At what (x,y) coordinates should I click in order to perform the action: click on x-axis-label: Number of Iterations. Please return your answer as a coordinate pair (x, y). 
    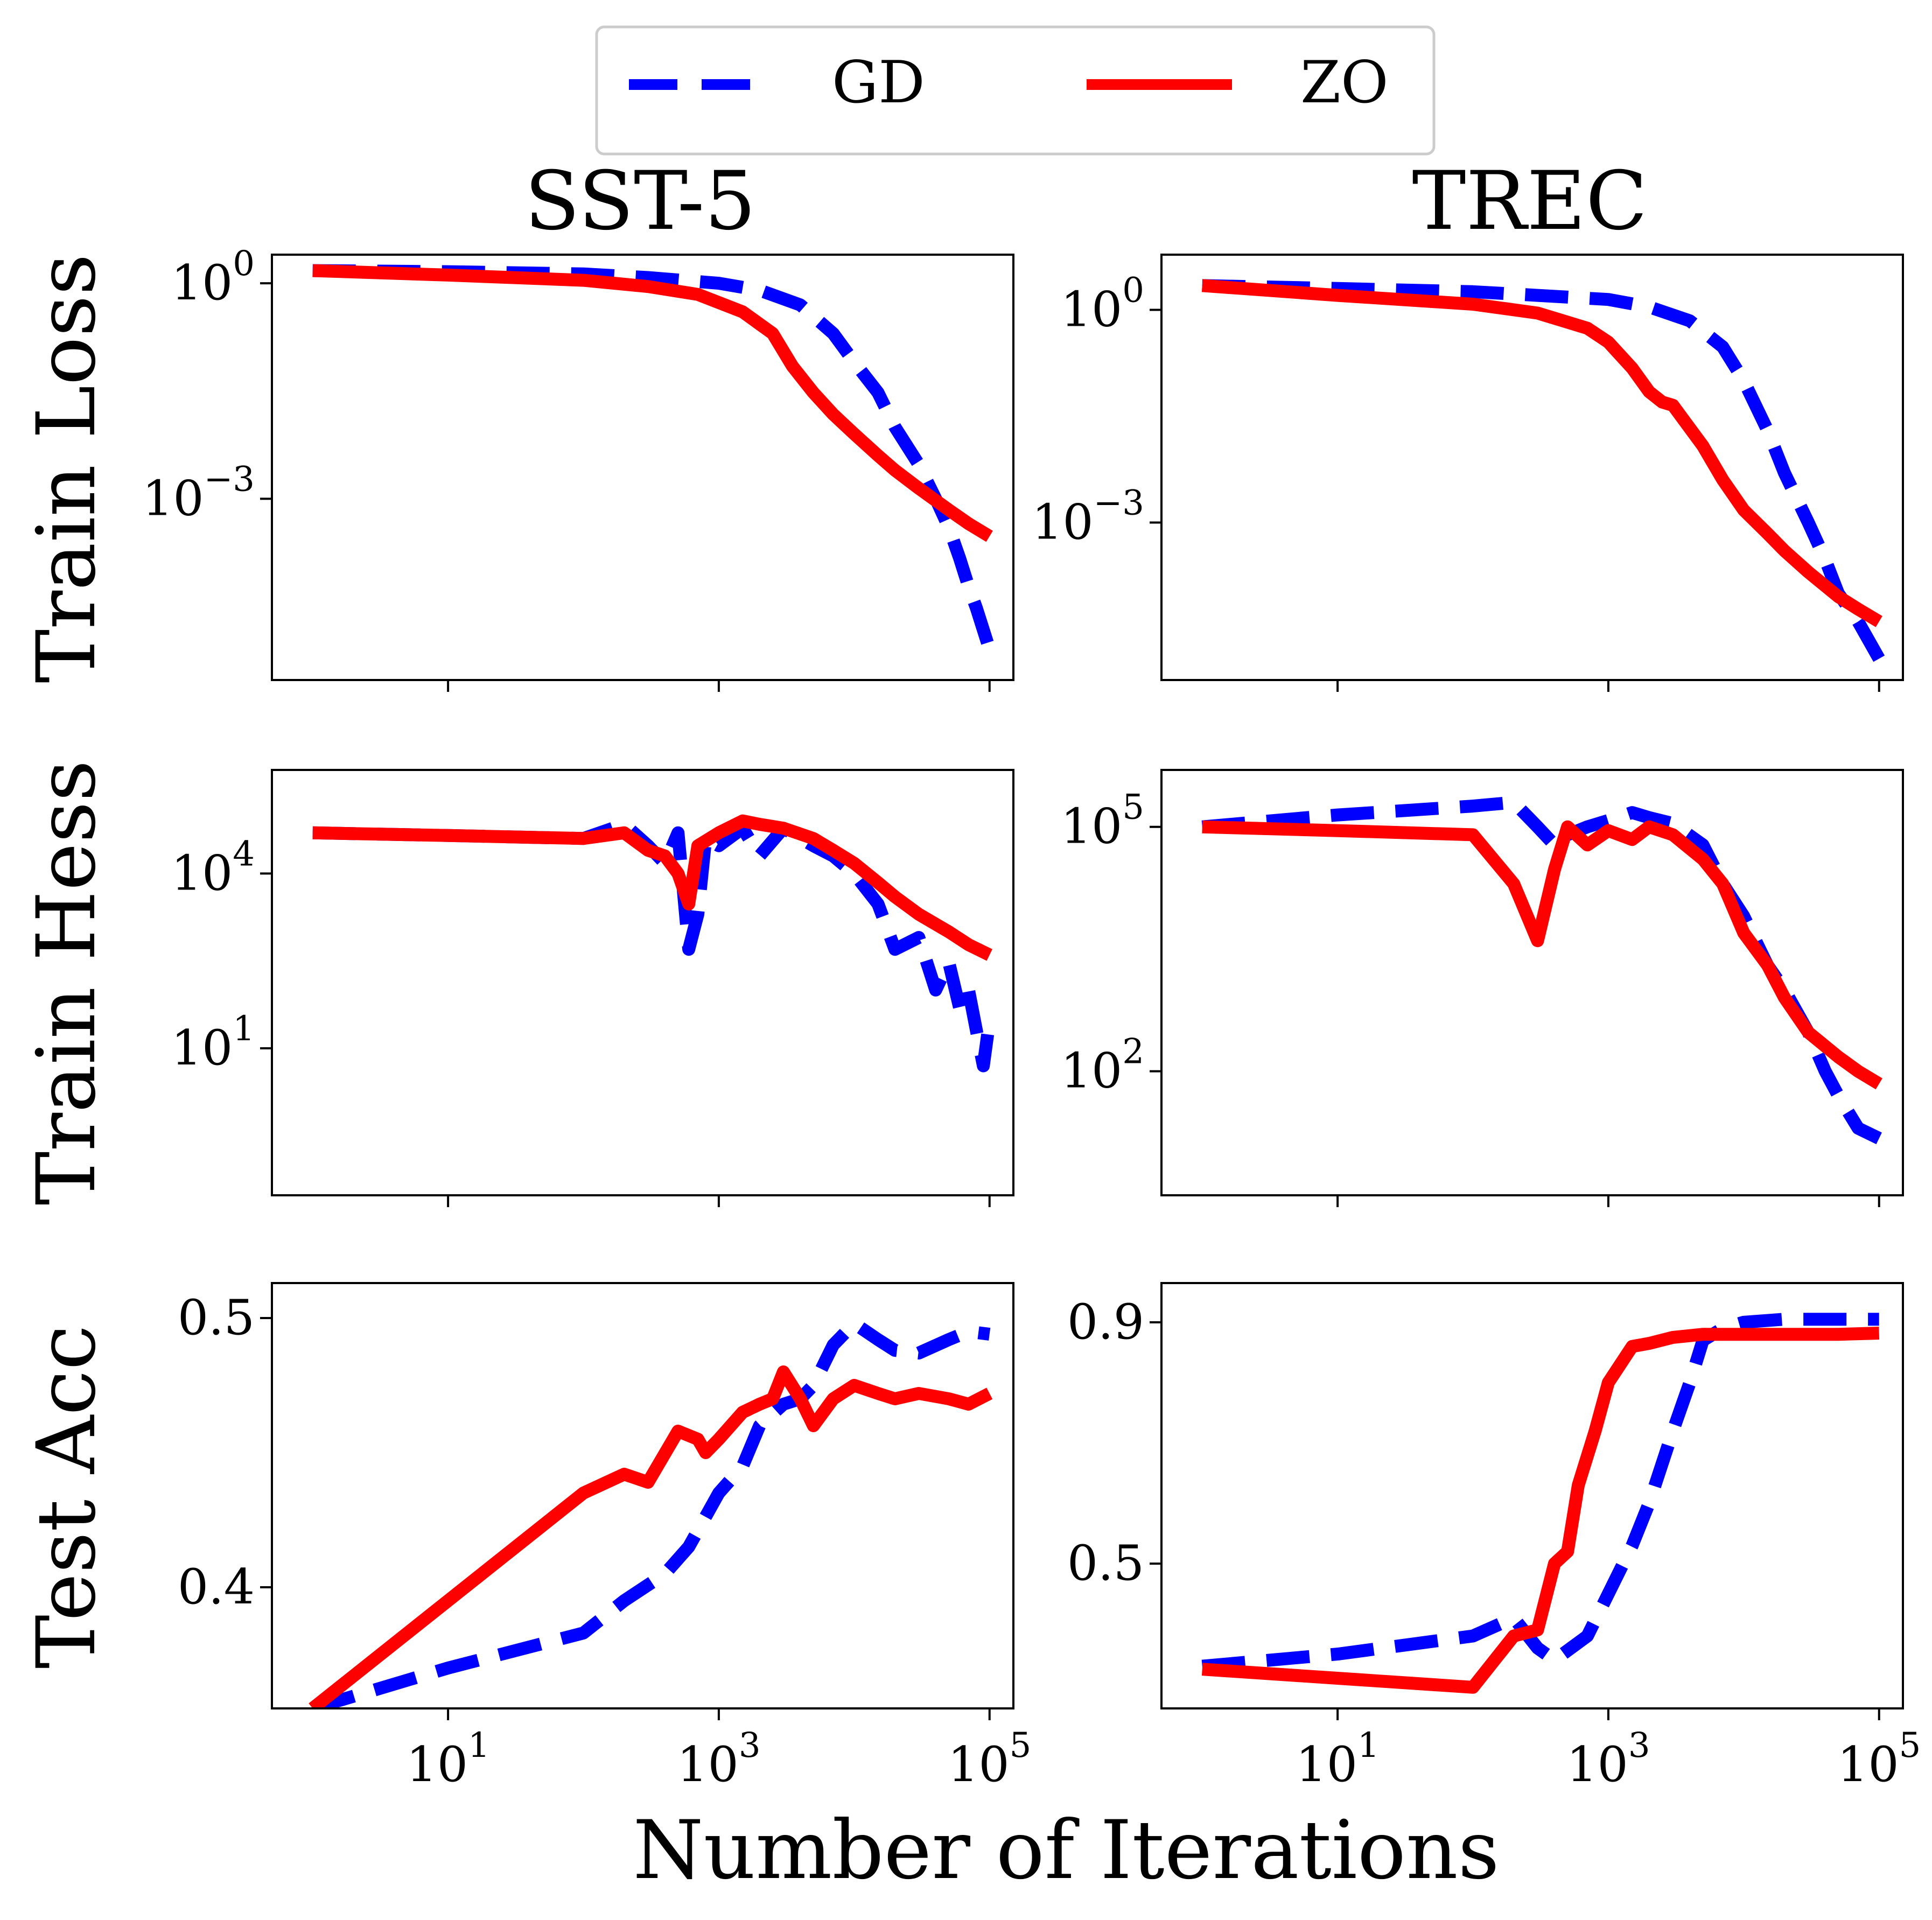
    Looking at the image, I should click on (1066, 1850).